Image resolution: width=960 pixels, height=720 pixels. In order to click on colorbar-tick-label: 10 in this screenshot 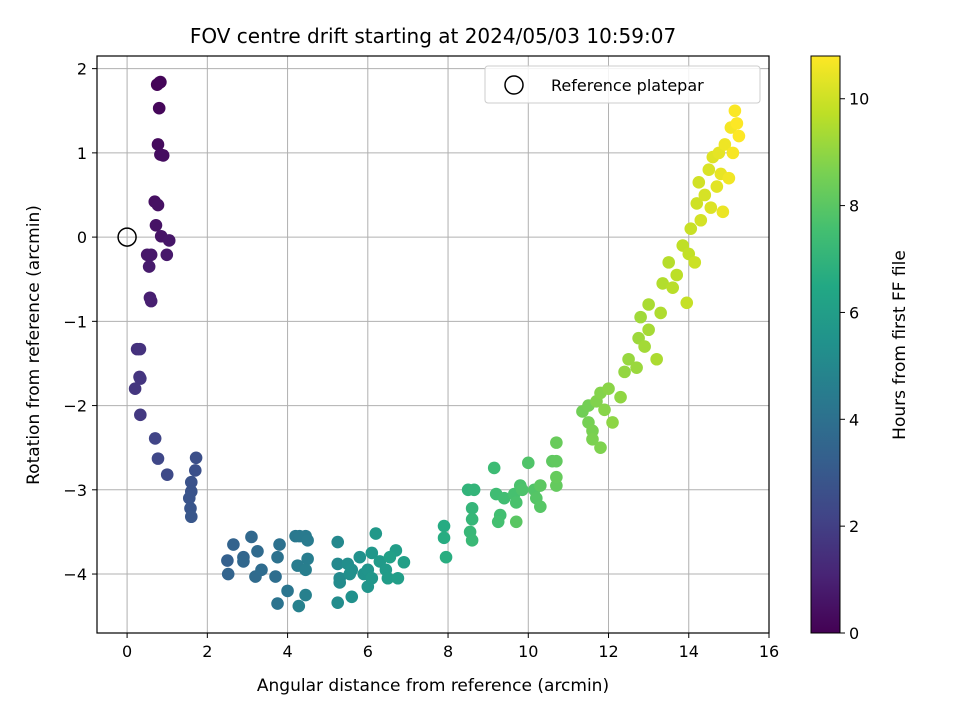, I will do `click(859, 99)`.